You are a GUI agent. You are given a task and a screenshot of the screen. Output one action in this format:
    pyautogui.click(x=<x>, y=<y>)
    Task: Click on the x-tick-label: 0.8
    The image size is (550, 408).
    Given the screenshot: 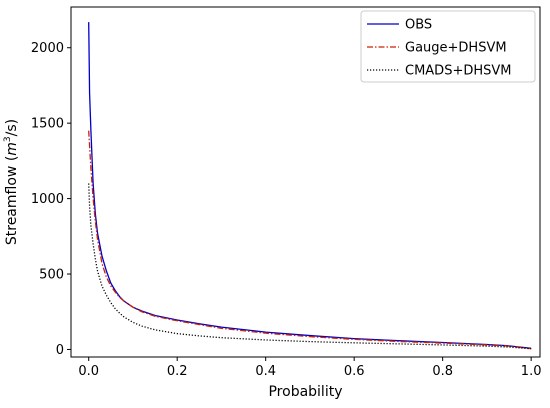 What is the action you would take?
    pyautogui.click(x=442, y=371)
    